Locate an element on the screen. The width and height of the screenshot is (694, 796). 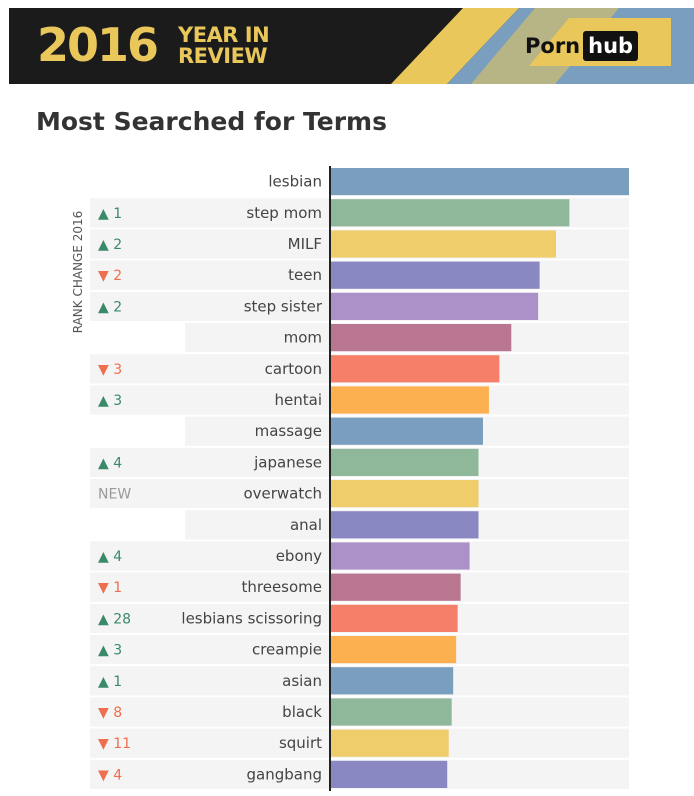
rank-change-down: ▼ 2 is located at coordinates (110, 276).